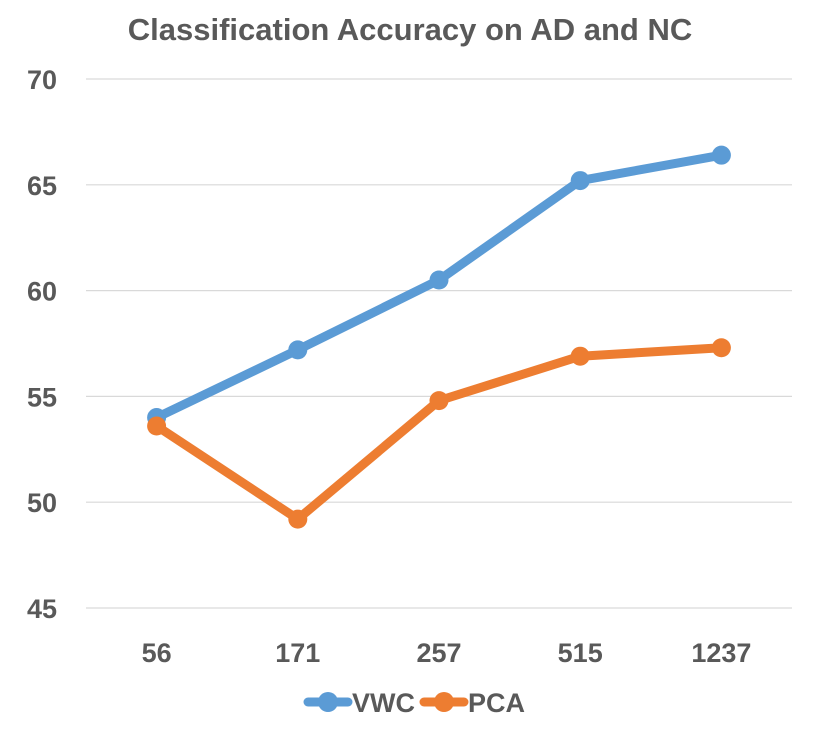  I want to click on y-tick-label: 45, so click(42, 609).